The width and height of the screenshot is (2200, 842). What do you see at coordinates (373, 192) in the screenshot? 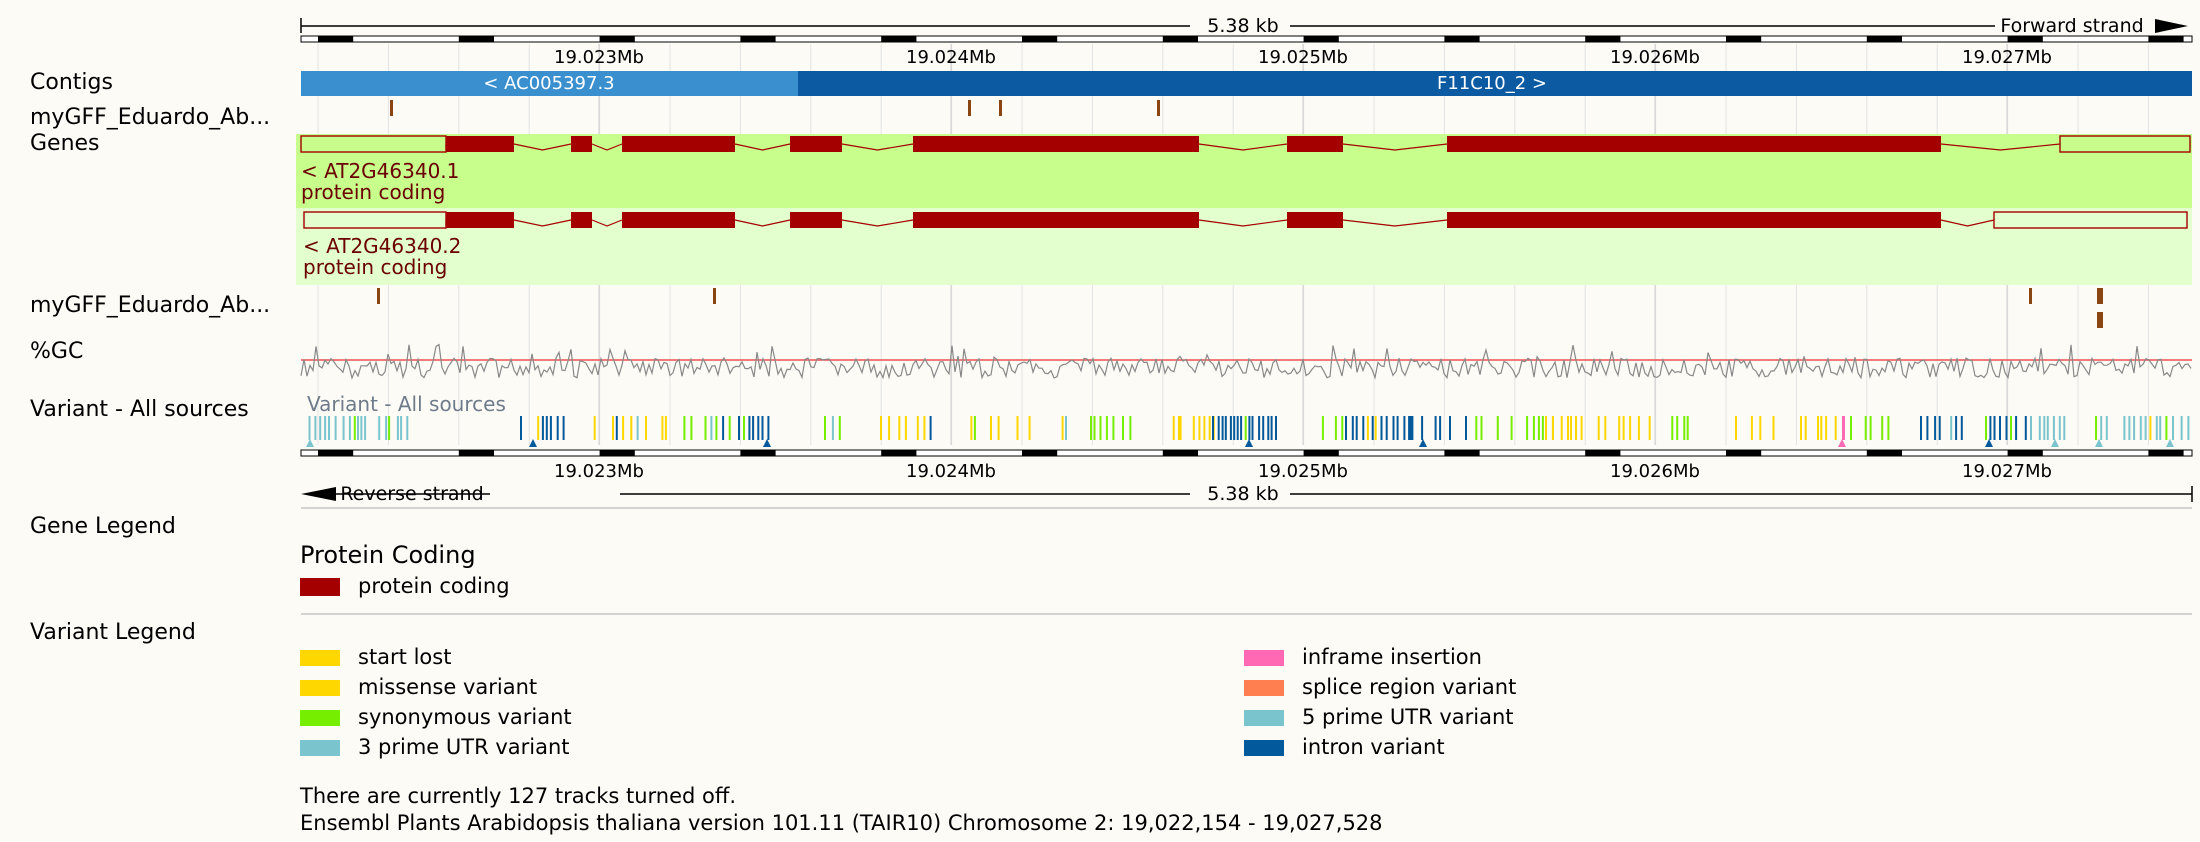
I see `gene-biotype-1: protein coding` at bounding box center [373, 192].